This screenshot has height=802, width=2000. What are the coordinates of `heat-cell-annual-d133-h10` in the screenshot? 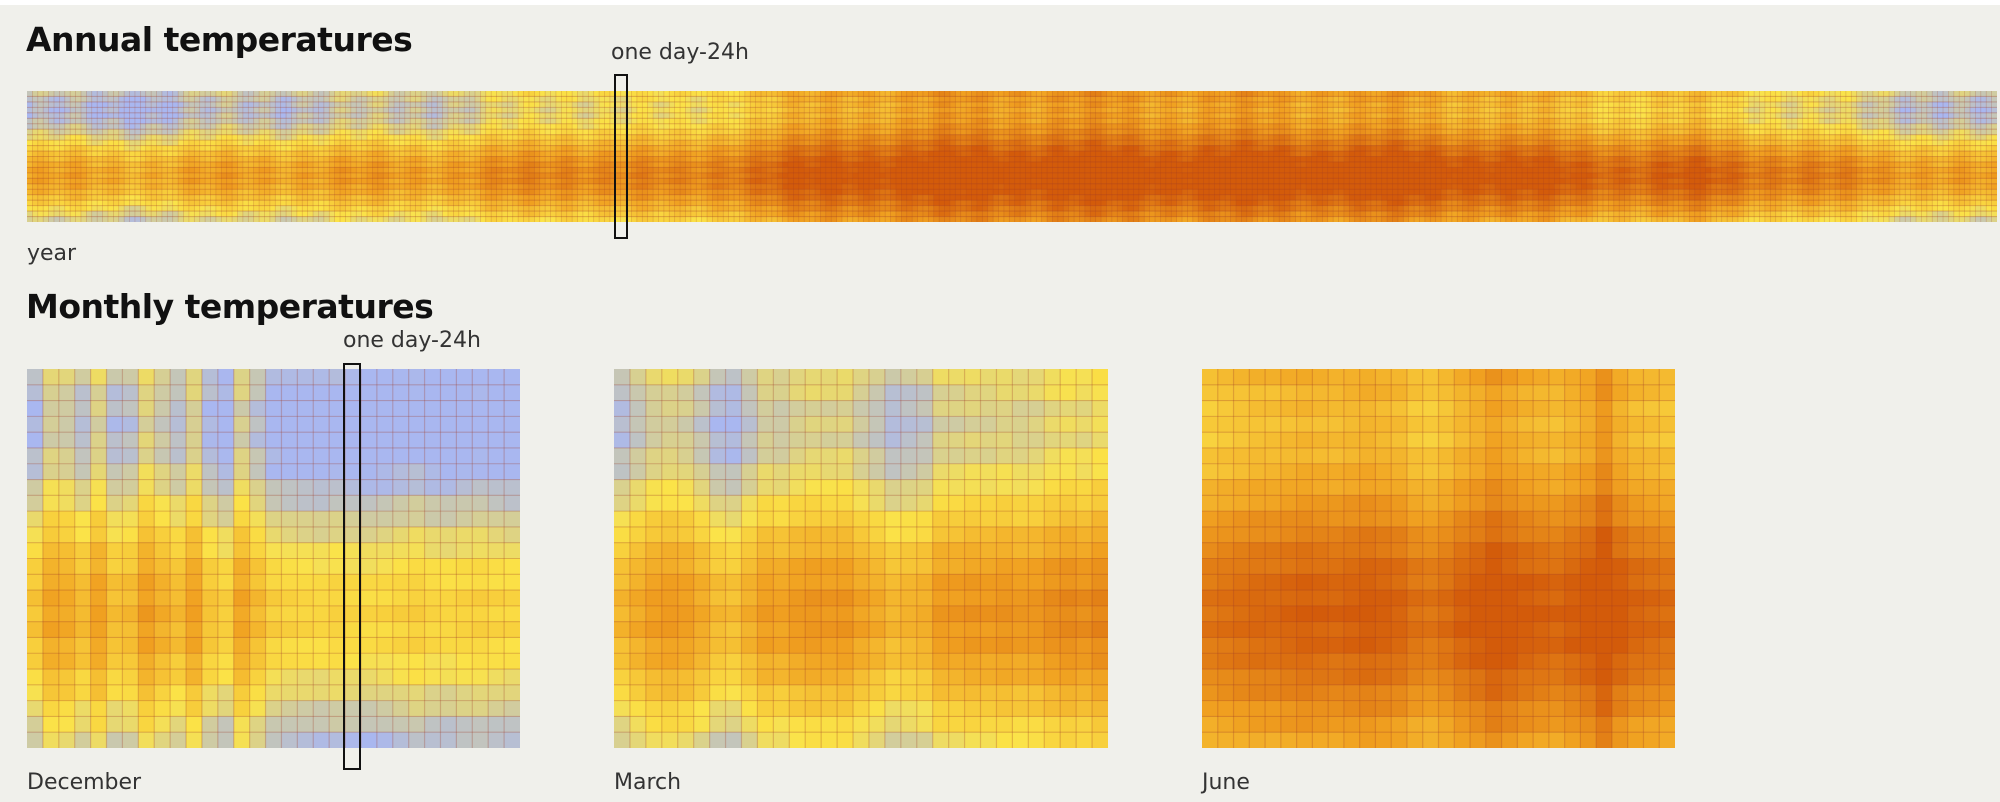 It's located at (747, 148).